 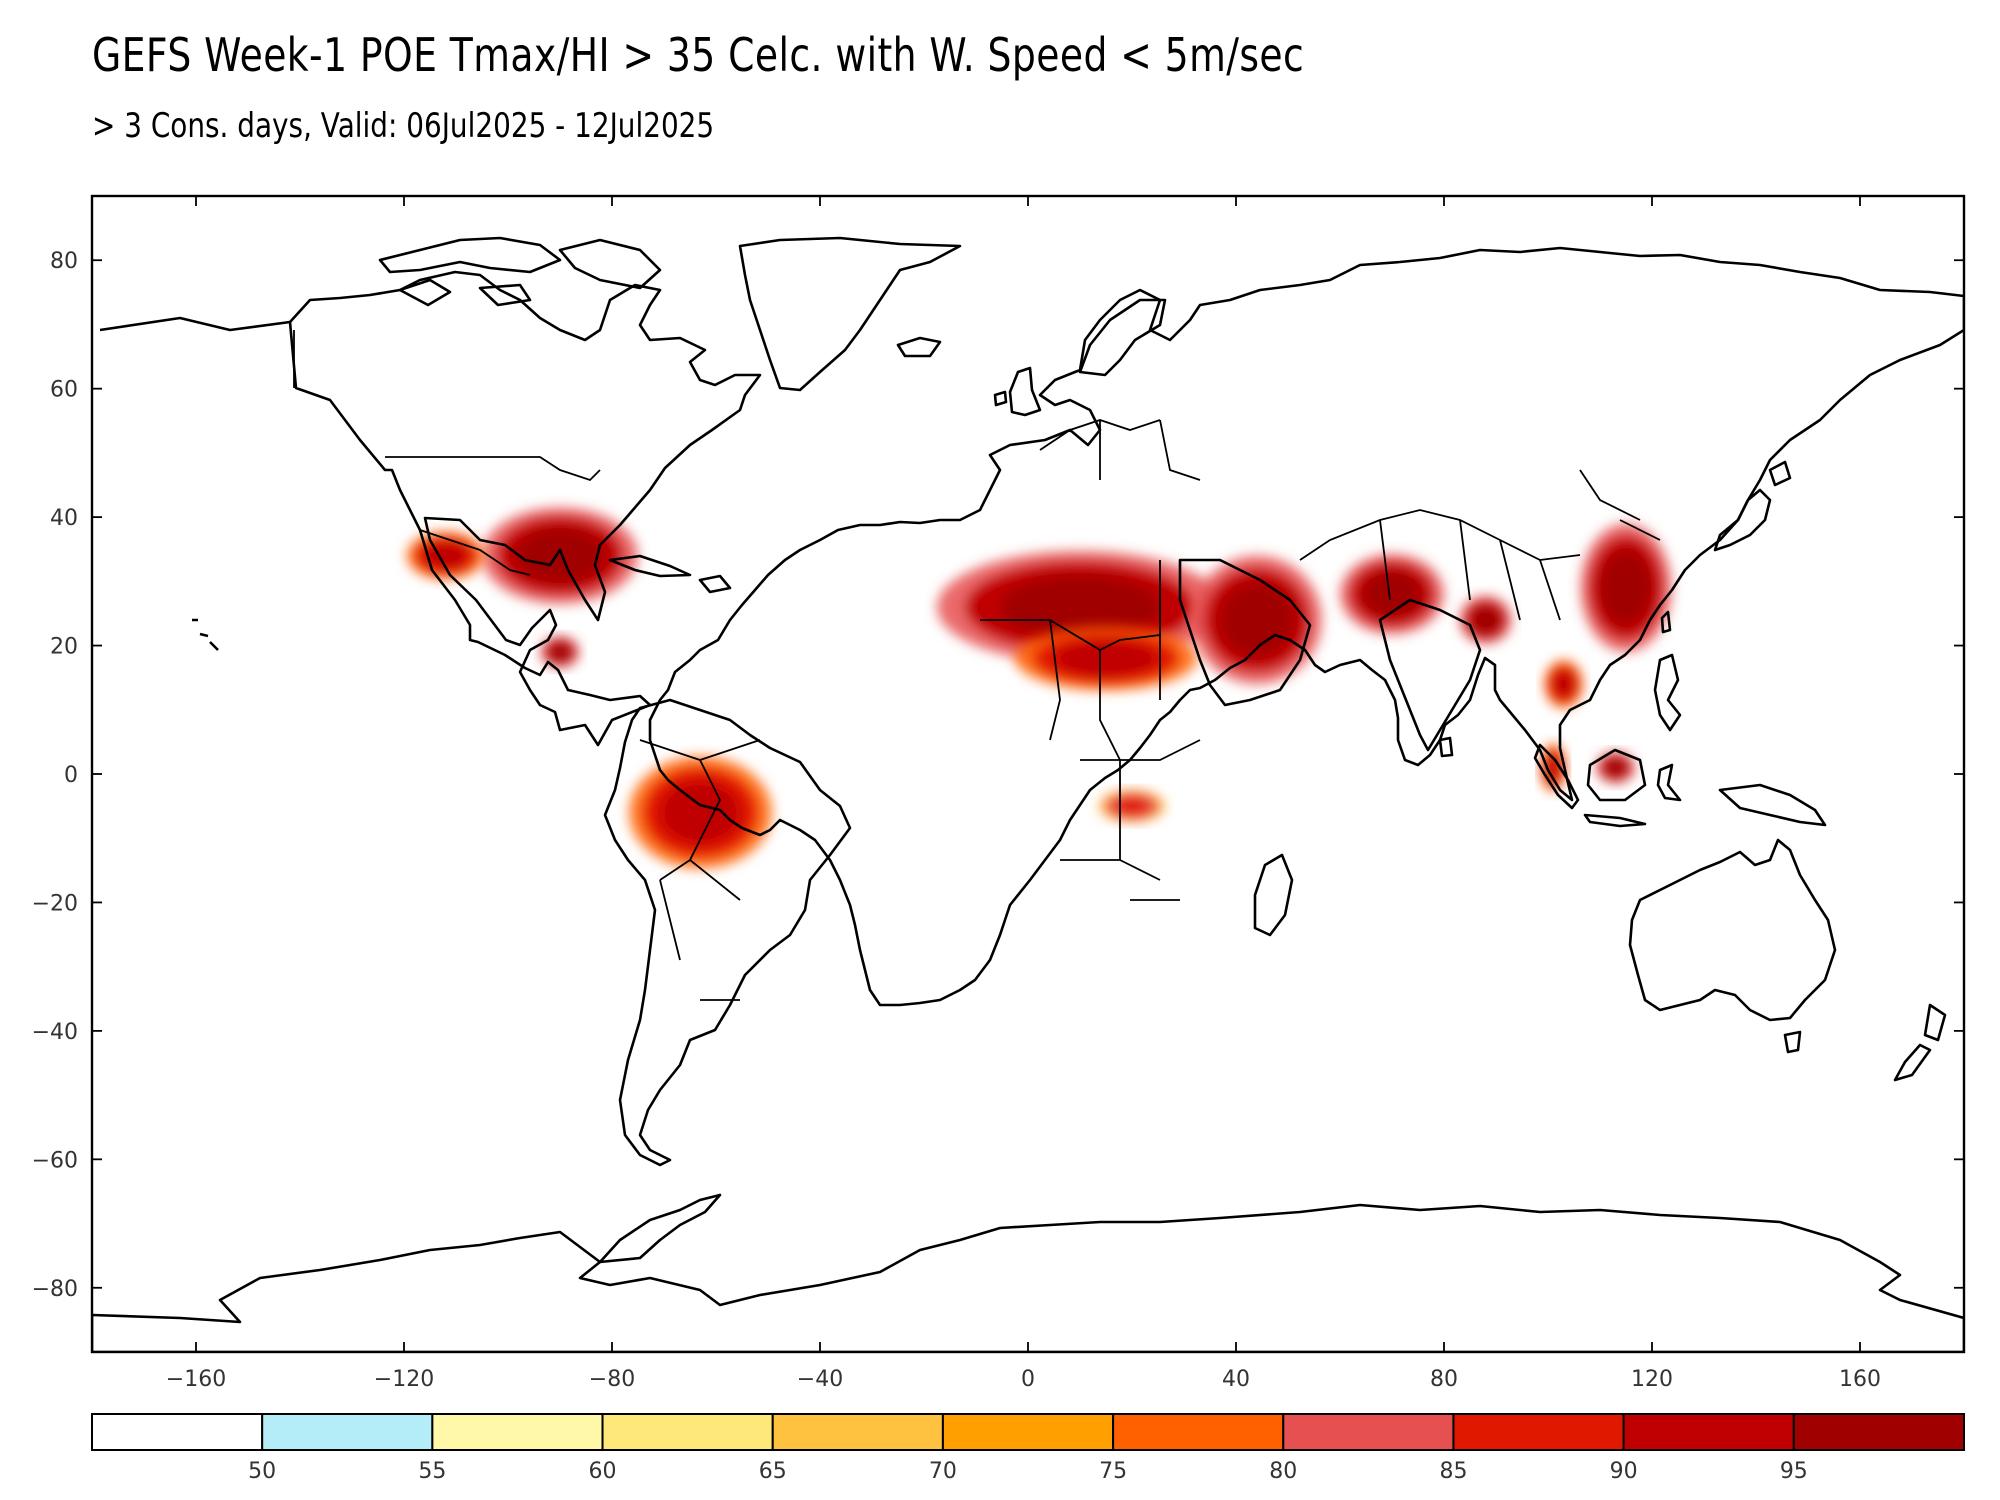 What do you see at coordinates (196, 1379) in the screenshot?
I see `lon-tick-label: −160` at bounding box center [196, 1379].